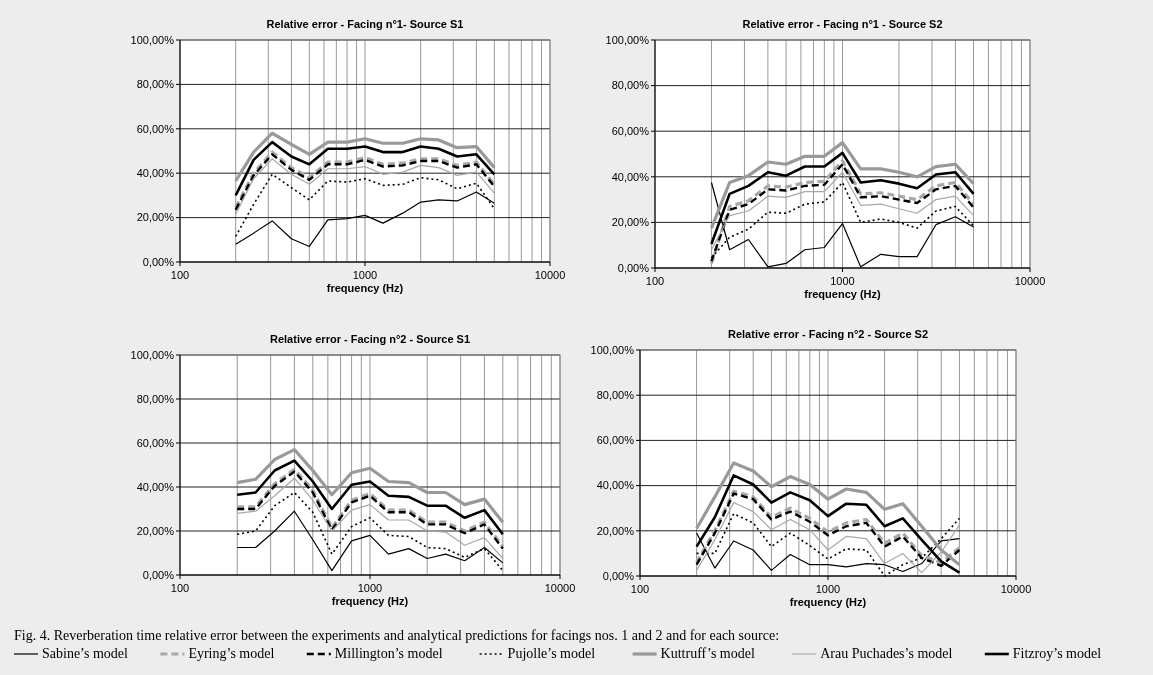  I want to click on chart-title: Relative error - Facing n°2 - Source S1, so click(370, 339).